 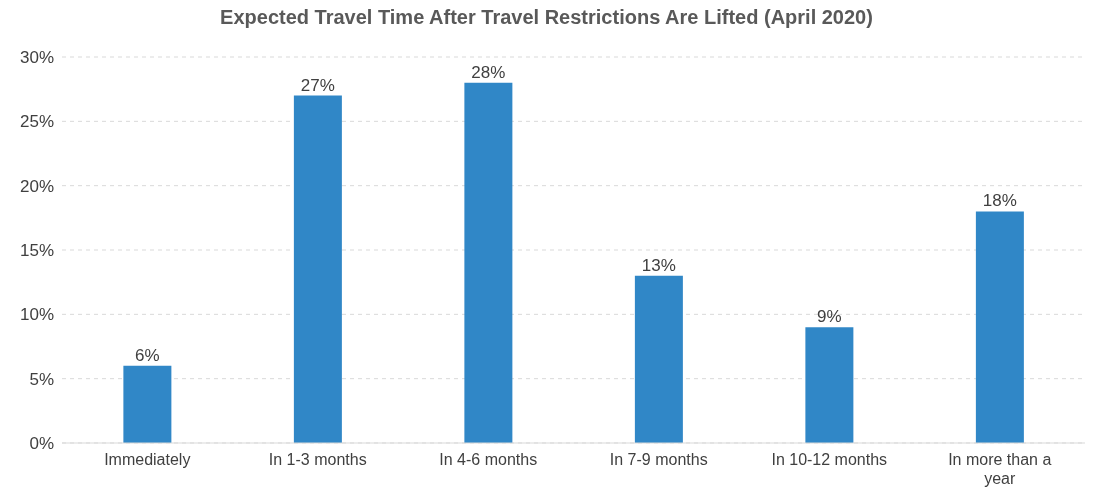 I want to click on data-label: 28%, so click(x=488, y=72).